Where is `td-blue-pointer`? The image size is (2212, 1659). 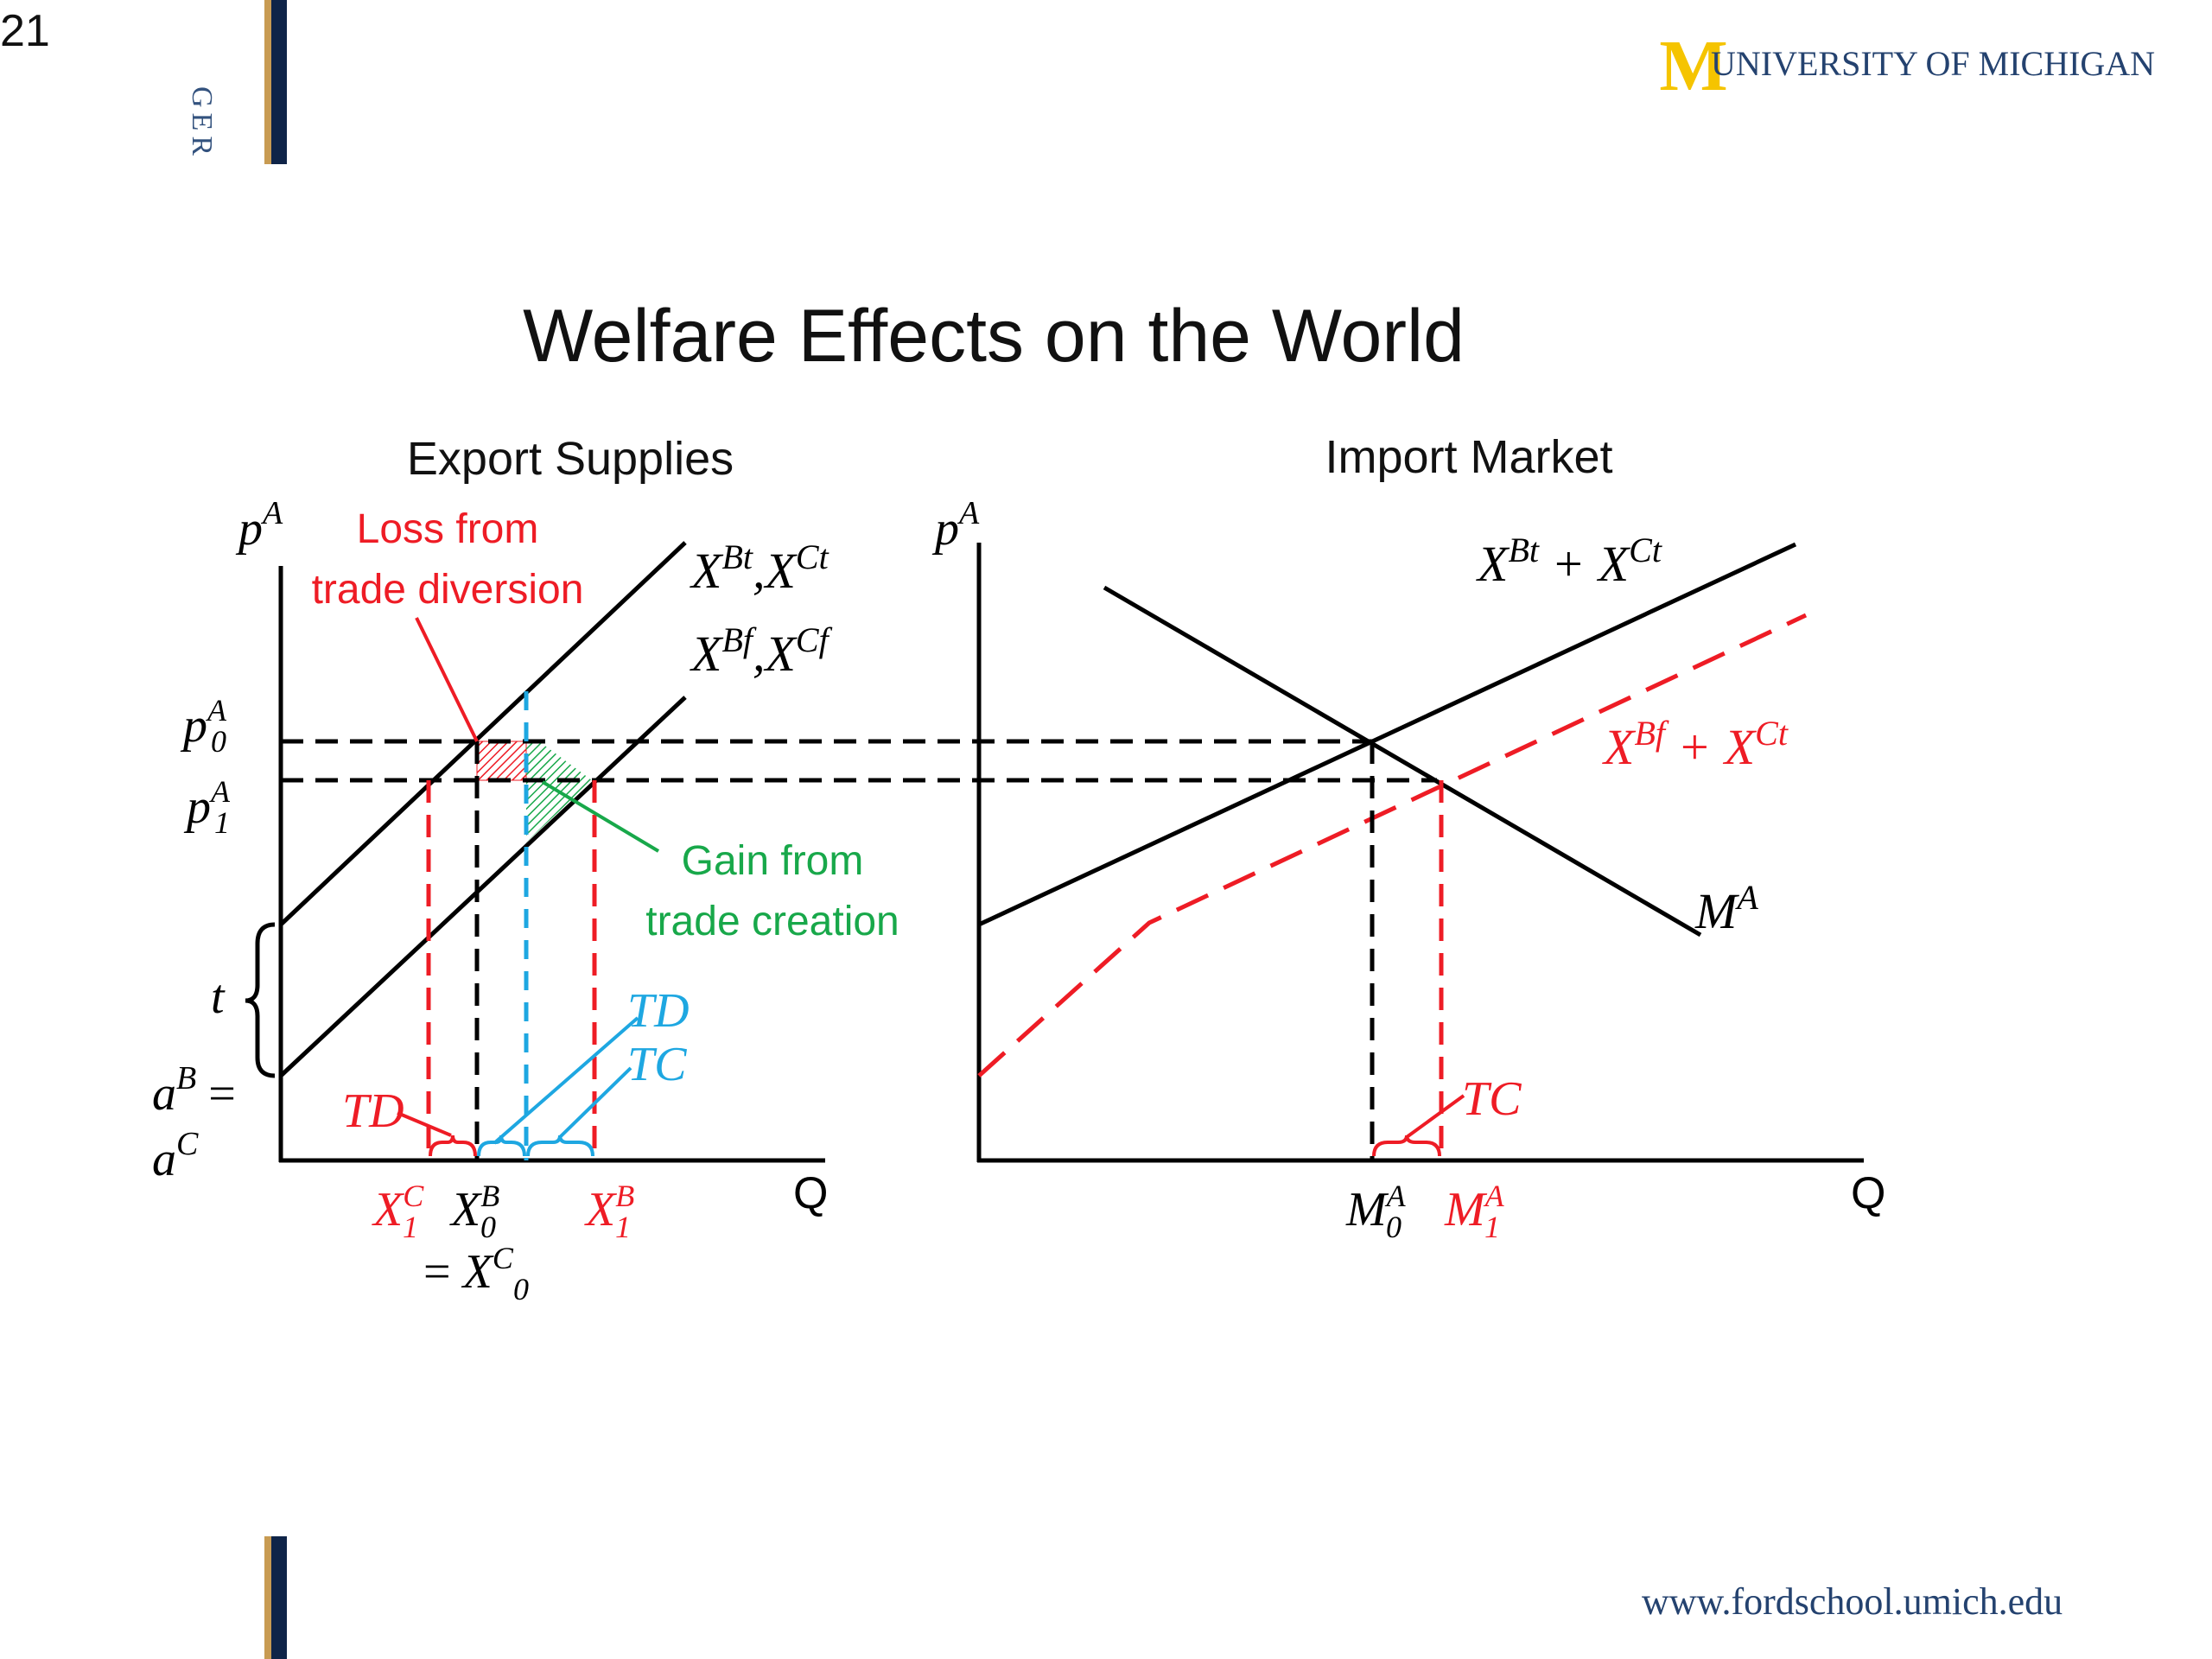 td-blue-pointer is located at coordinates (566, 1080).